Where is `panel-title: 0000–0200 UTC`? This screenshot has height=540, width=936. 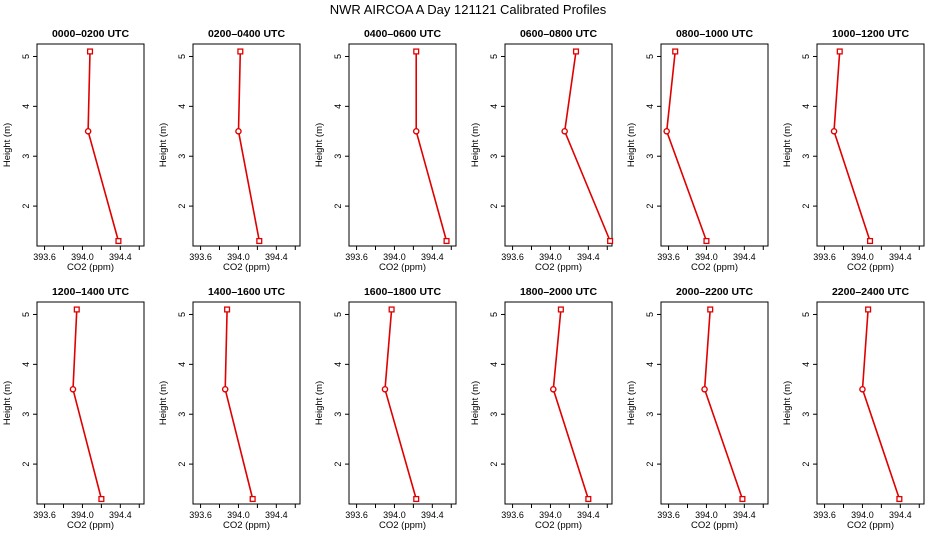 panel-title: 0000–0200 UTC is located at coordinates (90, 34).